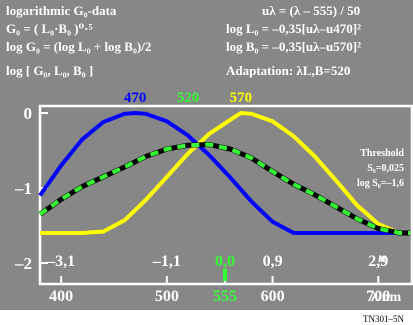 The height and width of the screenshot is (325, 413). Describe the element at coordinates (385, 168) in the screenshot. I see `threshold-s0: S₀=0,025` at that location.